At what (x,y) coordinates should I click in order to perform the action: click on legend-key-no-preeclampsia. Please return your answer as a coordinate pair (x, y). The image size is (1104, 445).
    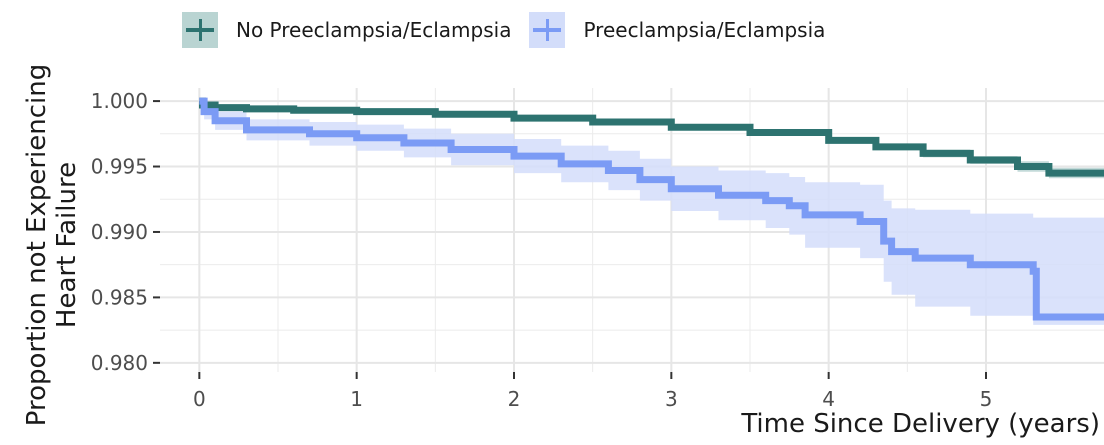
    Looking at the image, I should click on (200, 30).